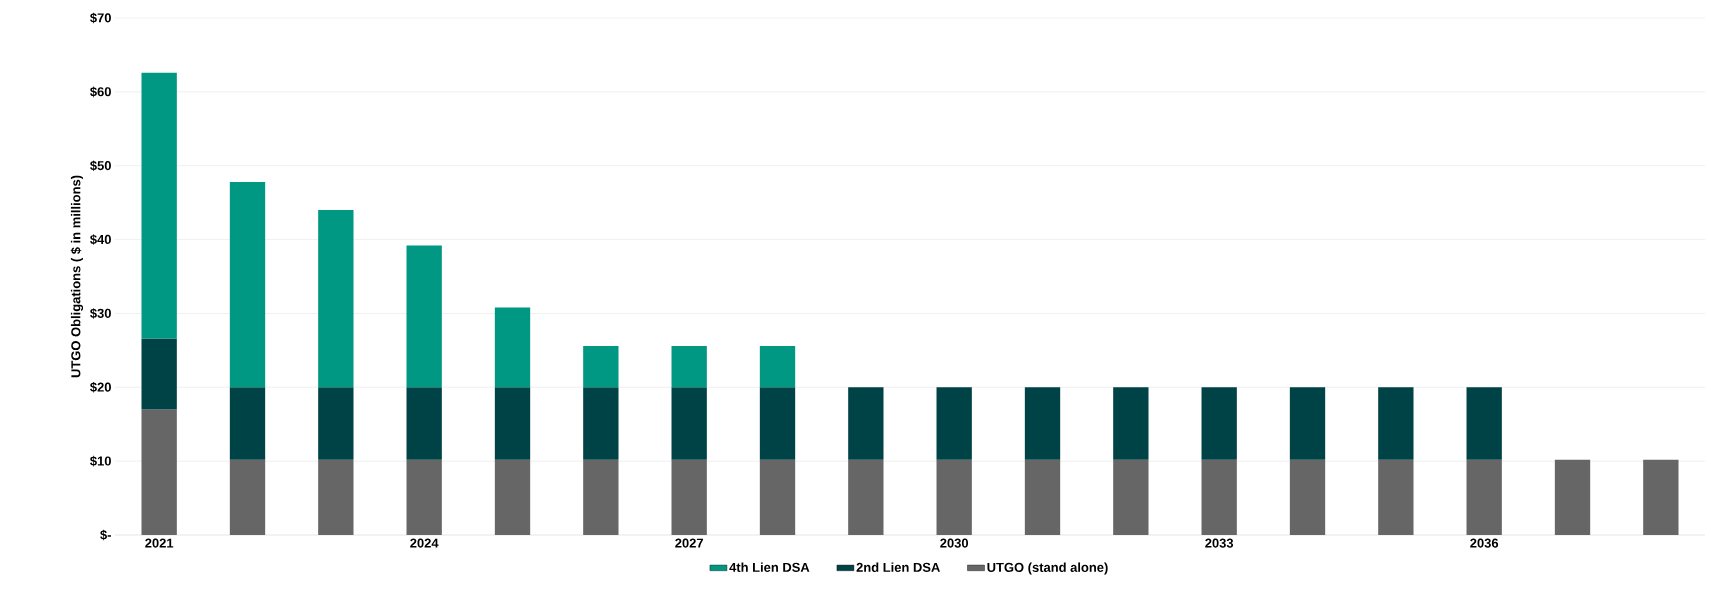 Image resolution: width=1711 pixels, height=594 pixels. I want to click on y-tick-label: $20, so click(100, 387).